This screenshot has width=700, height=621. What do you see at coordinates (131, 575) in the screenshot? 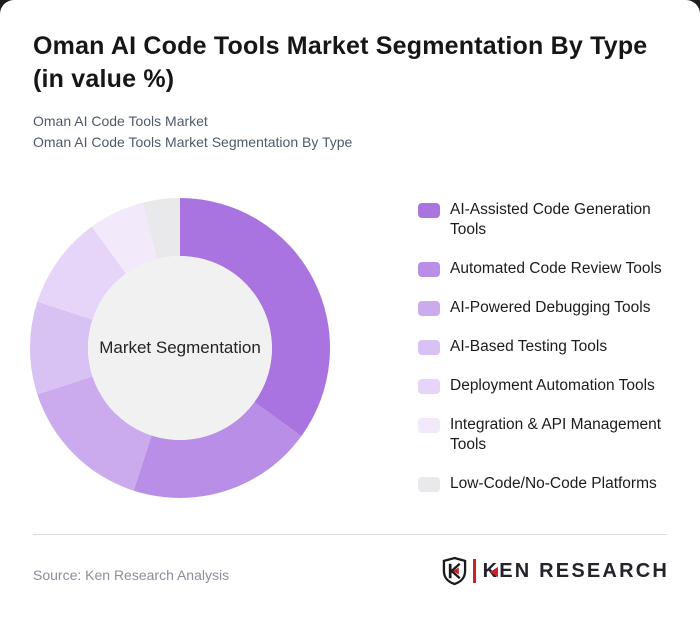
I see `source-note: Source: Ken Research Analysis` at bounding box center [131, 575].